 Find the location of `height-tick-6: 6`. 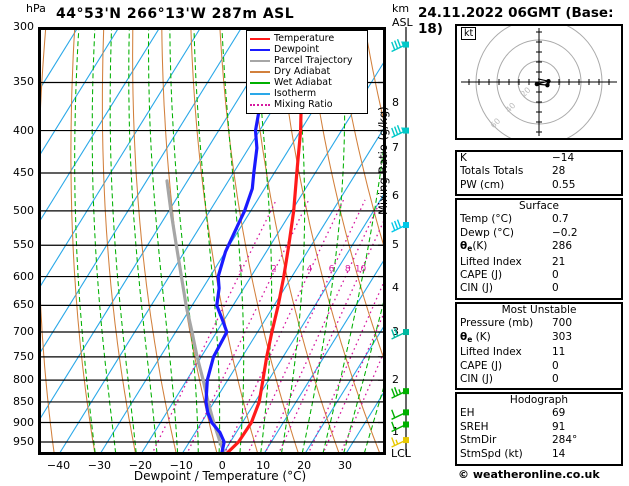

height-tick-6: 6 is located at coordinates (395, 196).